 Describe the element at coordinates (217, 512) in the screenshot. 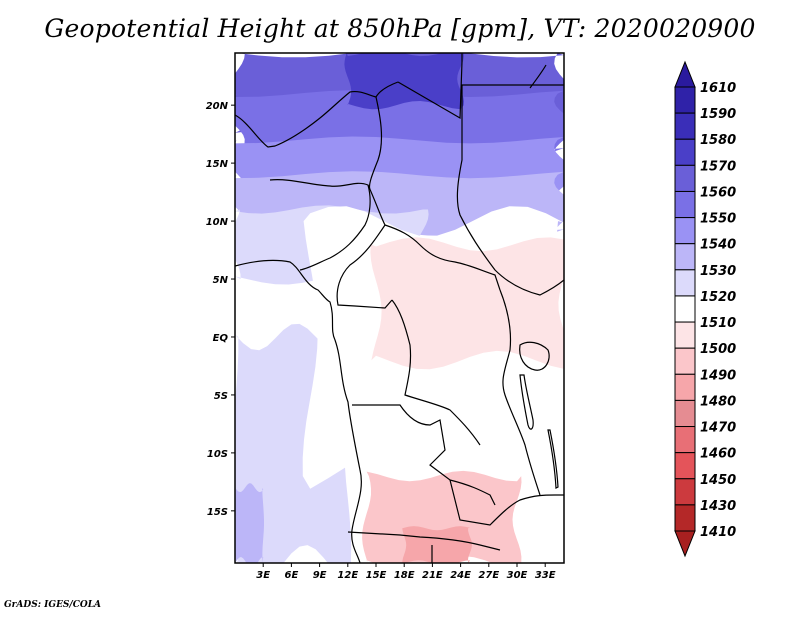

I see `y-tick-label: 15S` at that location.